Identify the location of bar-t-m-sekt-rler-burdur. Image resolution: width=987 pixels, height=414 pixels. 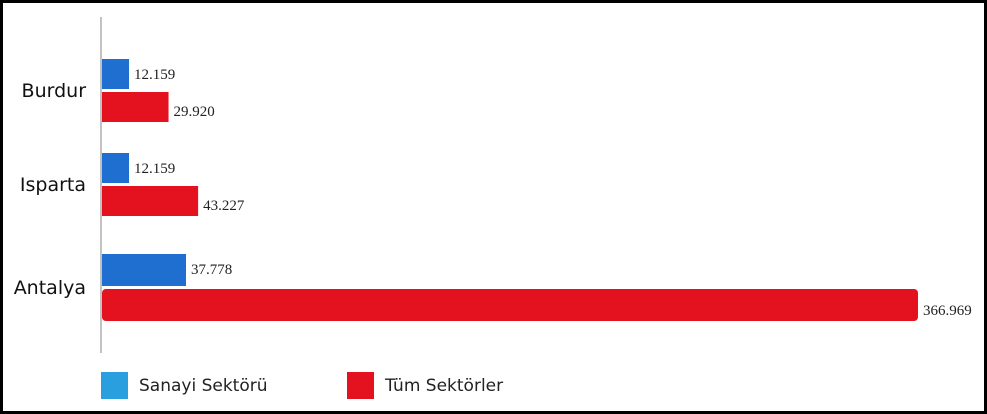
(135, 107).